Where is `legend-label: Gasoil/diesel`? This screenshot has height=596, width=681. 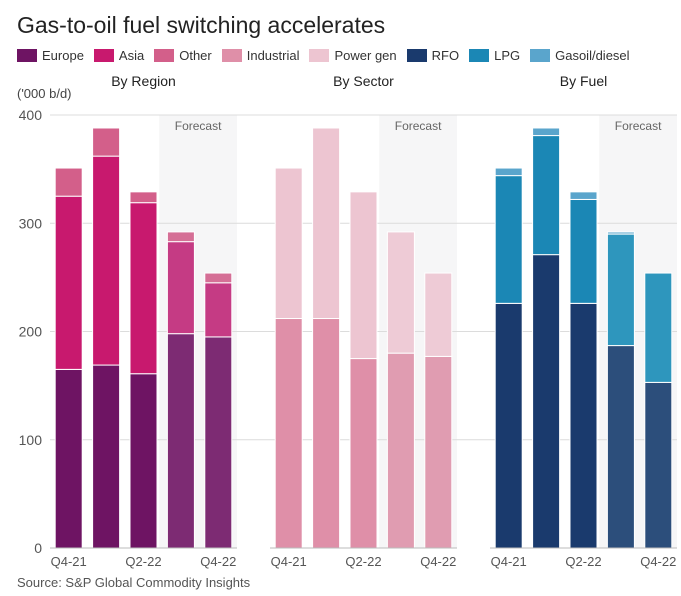 legend-label: Gasoil/diesel is located at coordinates (592, 55).